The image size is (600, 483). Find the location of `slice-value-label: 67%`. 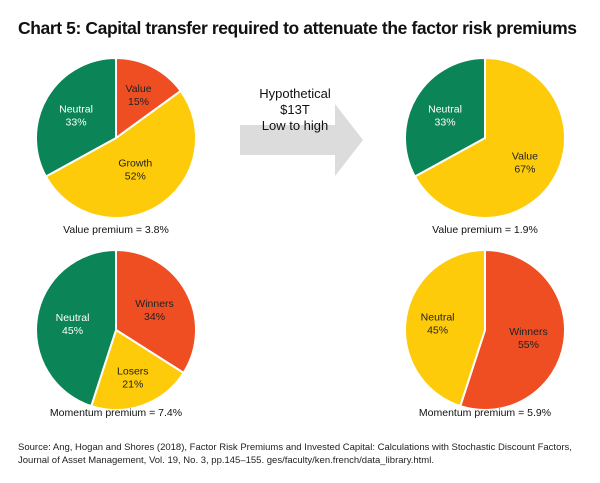

slice-value-label: 67% is located at coordinates (524, 170).